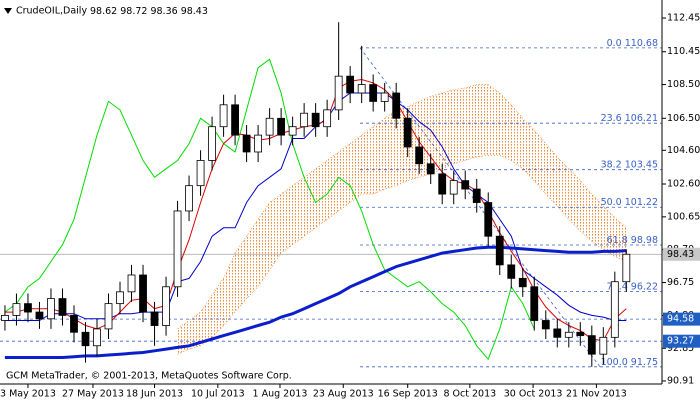 Image resolution: width=700 pixels, height=402 pixels. I want to click on fib-price: 103.45, so click(641, 164).